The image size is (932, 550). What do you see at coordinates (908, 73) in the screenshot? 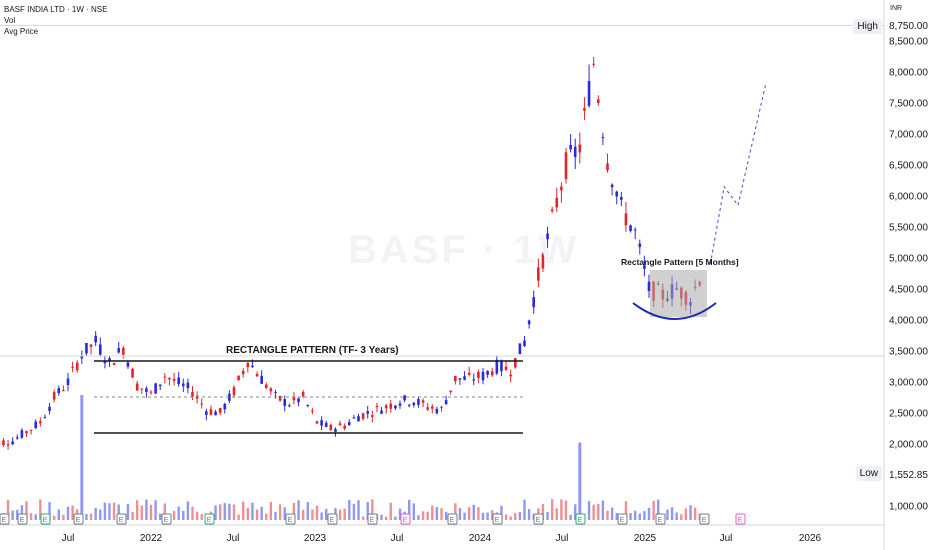
I see `price-tick-label: 8,000.00` at bounding box center [908, 73].